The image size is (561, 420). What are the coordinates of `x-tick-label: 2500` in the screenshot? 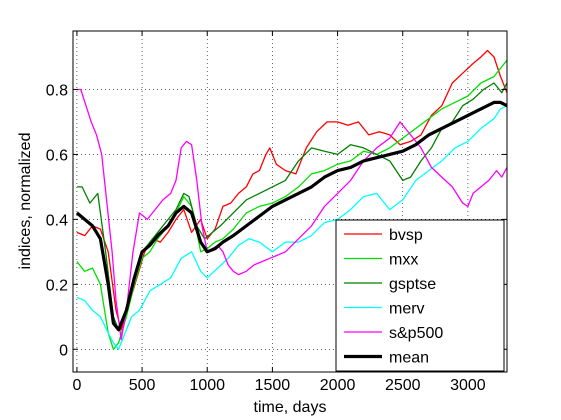 It's located at (403, 385).